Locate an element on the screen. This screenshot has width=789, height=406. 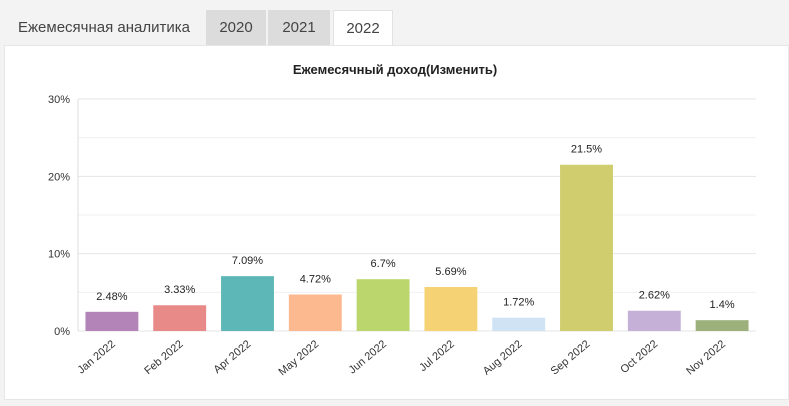
chart-title: Ежемесячный доход(Изменить) is located at coordinates (395, 69).